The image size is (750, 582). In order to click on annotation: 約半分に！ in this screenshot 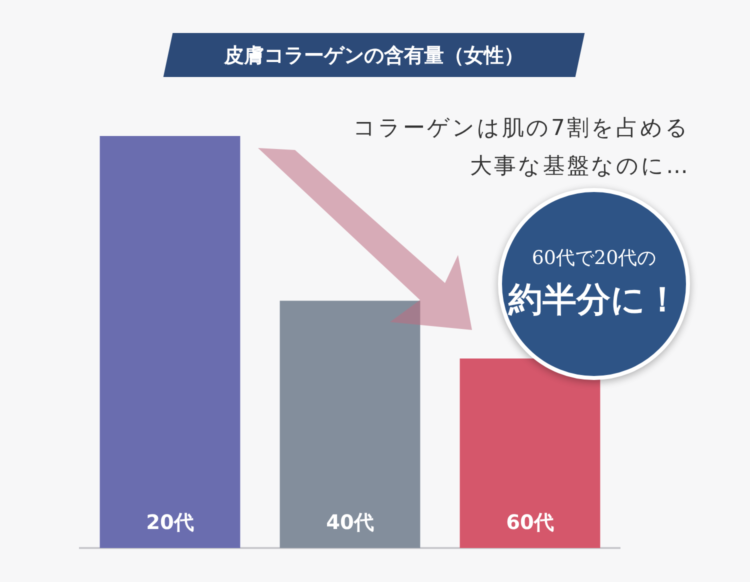, I will do `click(594, 300)`.